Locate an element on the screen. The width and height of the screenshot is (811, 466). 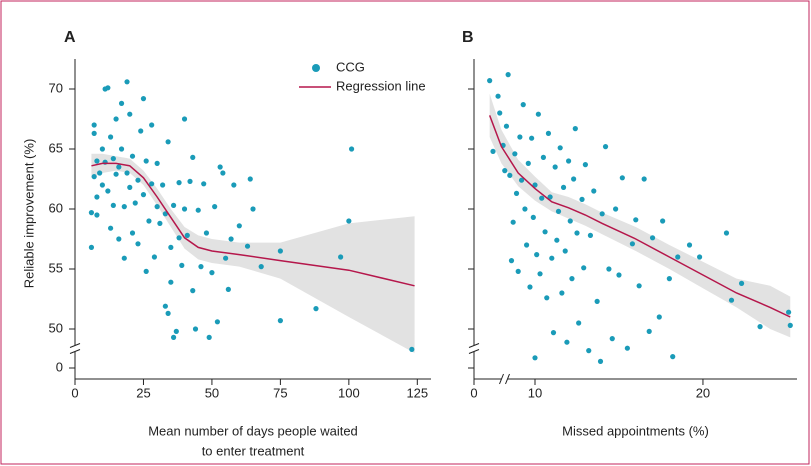
x-tick-label: 75 is located at coordinates (280, 392).